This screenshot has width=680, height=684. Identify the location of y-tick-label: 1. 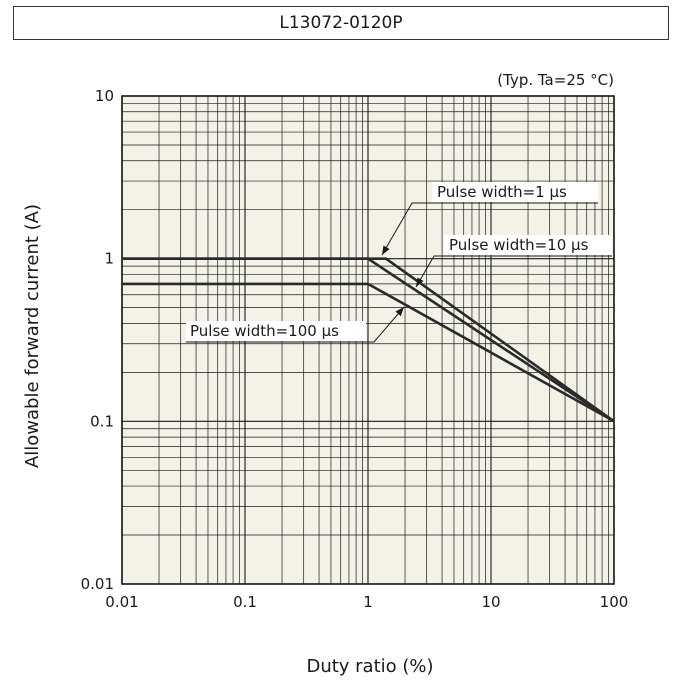
(109, 259).